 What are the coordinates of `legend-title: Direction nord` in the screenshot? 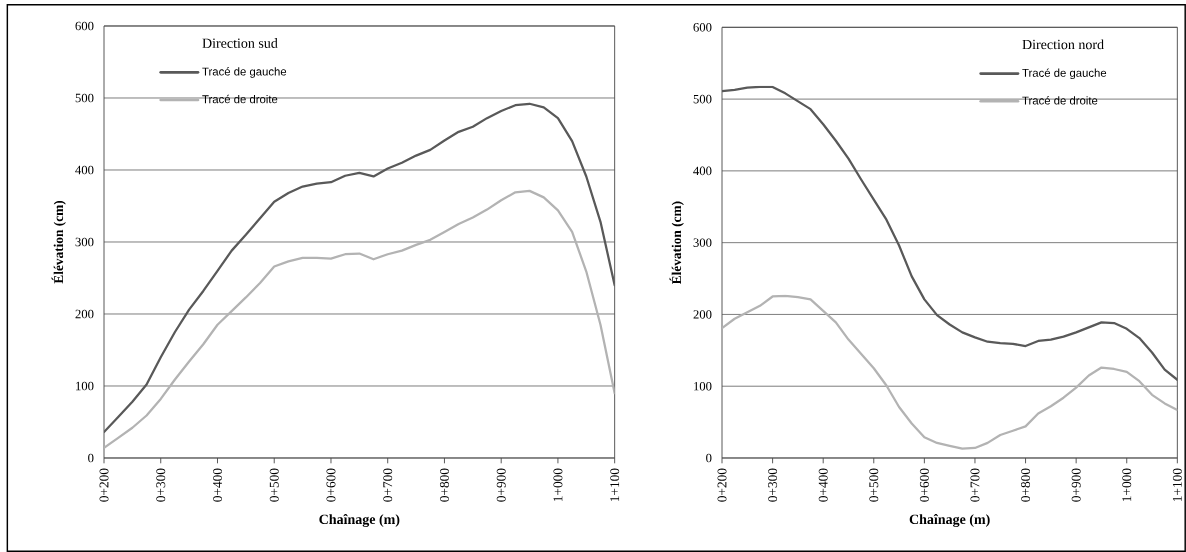 It's located at (1063, 44).